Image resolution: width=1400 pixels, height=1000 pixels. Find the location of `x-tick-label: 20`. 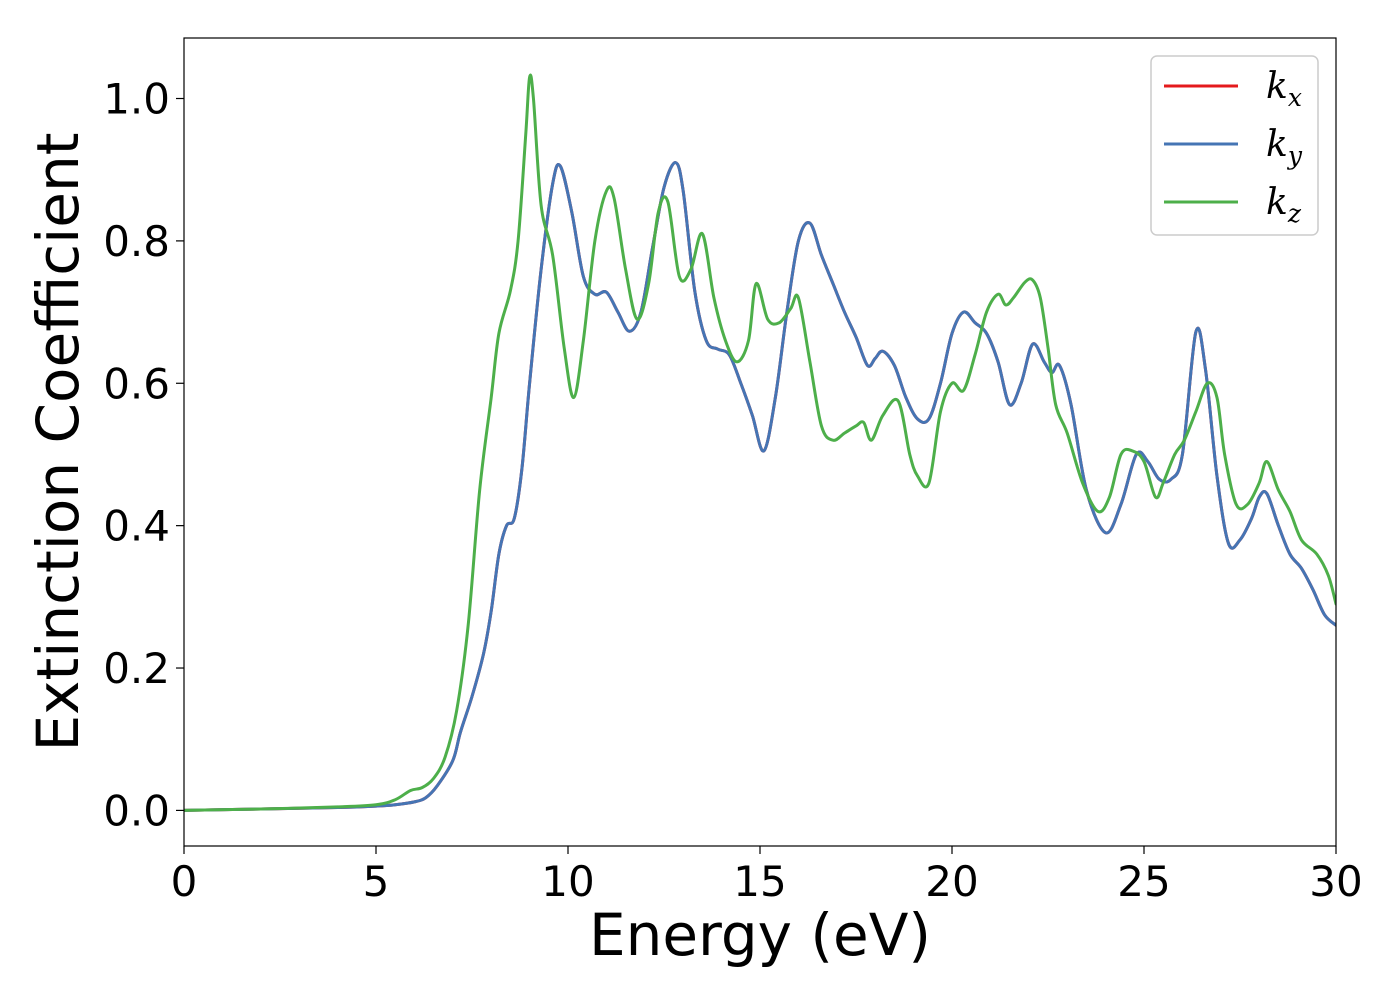

x-tick-label: 20 is located at coordinates (951, 881).